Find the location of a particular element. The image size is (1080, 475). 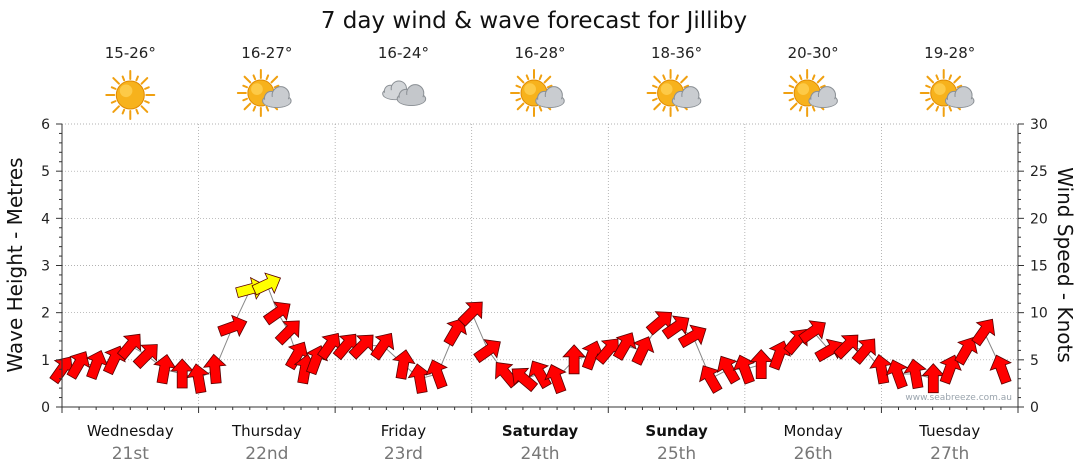

day-date-label: 21st is located at coordinates (130, 454).